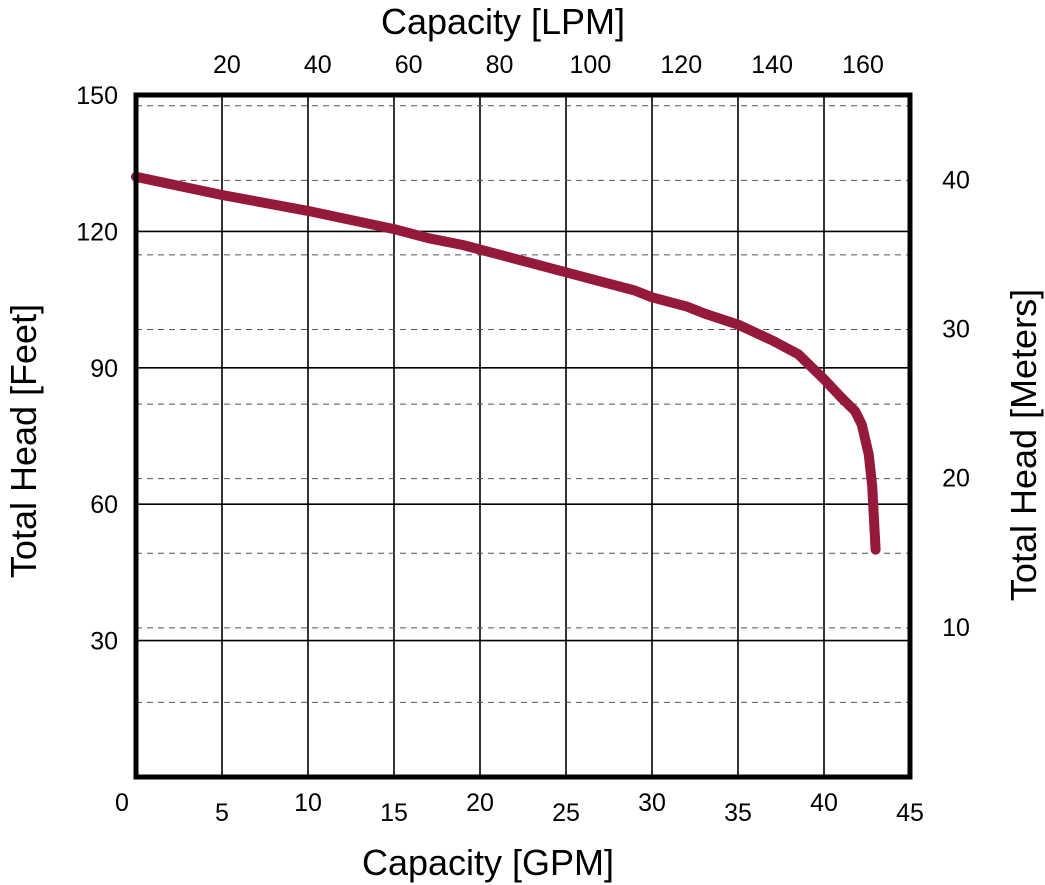 Image resolution: width=1045 pixels, height=885 pixels. Describe the element at coordinates (222, 813) in the screenshot. I see `x-tick-label: 5` at that location.